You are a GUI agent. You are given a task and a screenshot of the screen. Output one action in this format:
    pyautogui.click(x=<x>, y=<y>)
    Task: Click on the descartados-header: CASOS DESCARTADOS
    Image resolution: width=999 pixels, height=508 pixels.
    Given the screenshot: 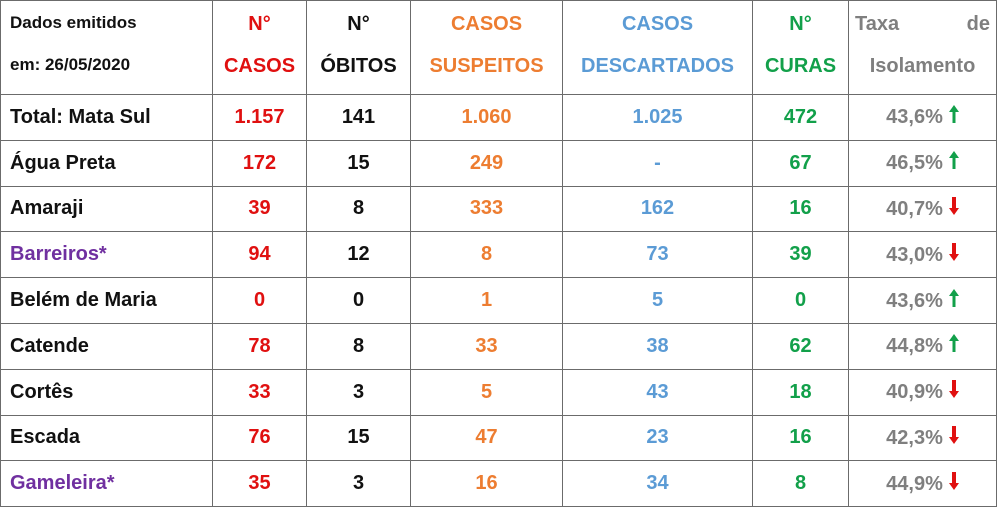 What is the action you would take?
    pyautogui.click(x=657, y=47)
    